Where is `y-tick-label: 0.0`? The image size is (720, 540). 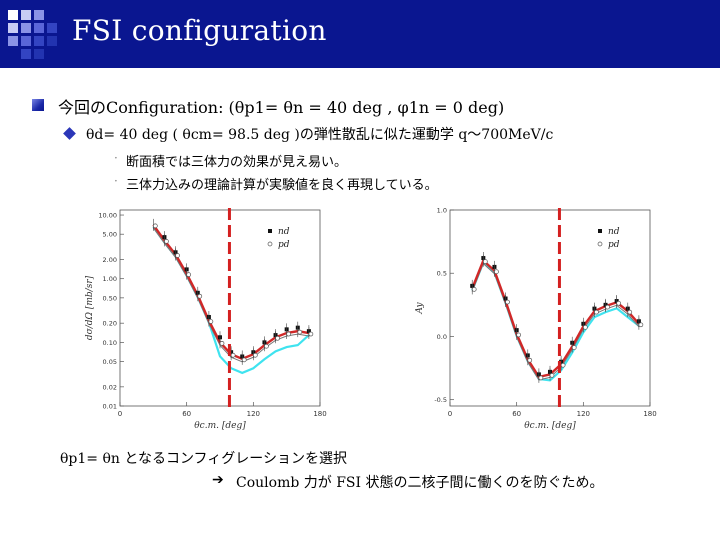 y-tick-label: 0.0 is located at coordinates (442, 337).